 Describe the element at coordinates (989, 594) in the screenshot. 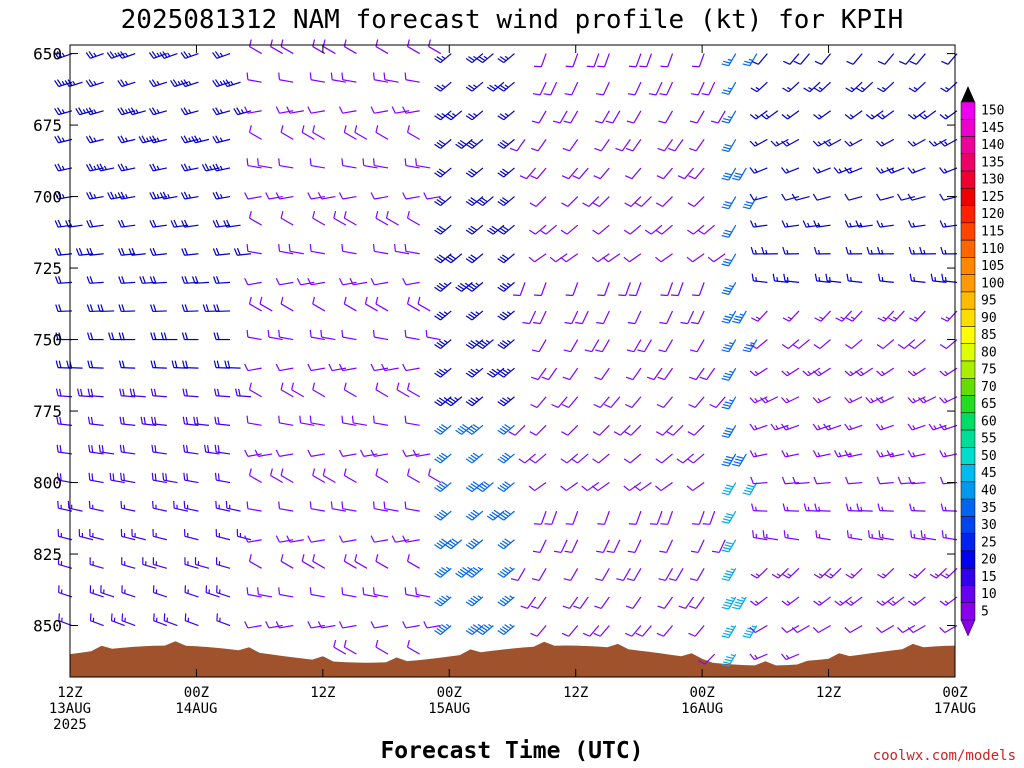

I see `colorbar-label: 10` at that location.